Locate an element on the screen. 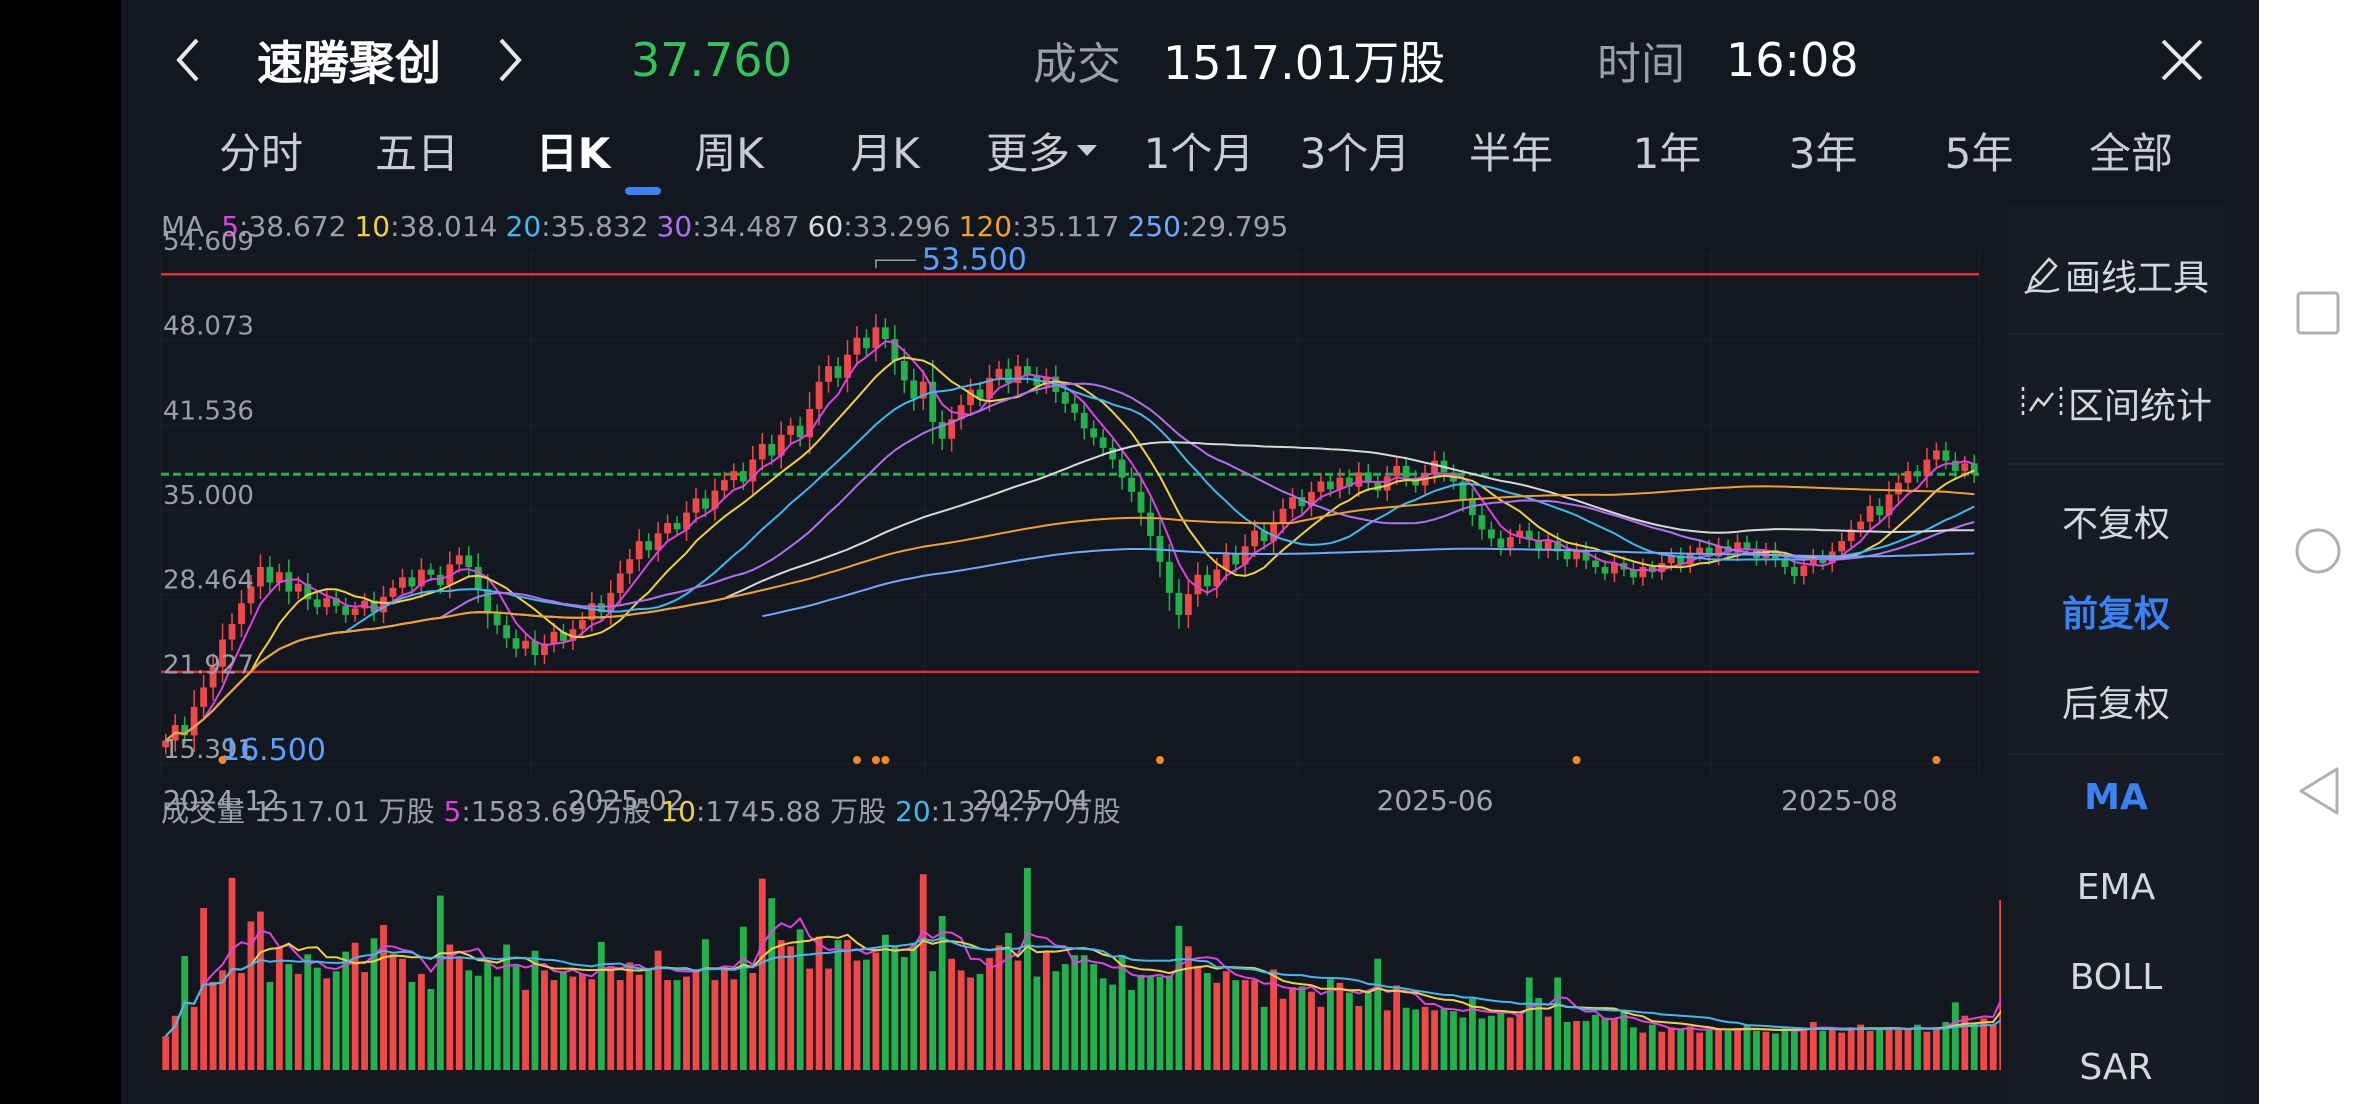 The image size is (2376, 1104). tab-week-k: 周K is located at coordinates (729, 153).